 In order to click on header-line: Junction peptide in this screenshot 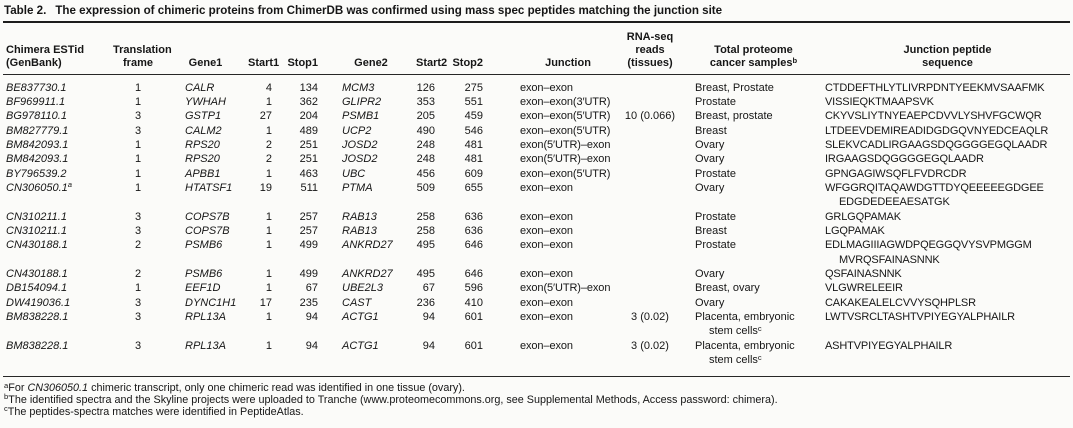, I will do `click(947, 50)`.